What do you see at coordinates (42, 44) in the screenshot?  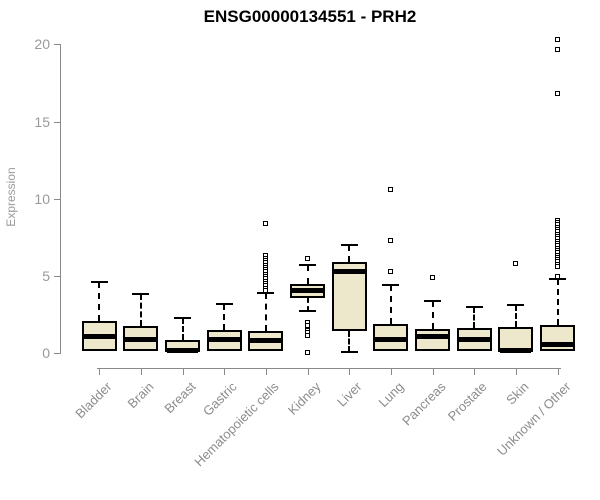 I see `y-tick-label: 20` at bounding box center [42, 44].